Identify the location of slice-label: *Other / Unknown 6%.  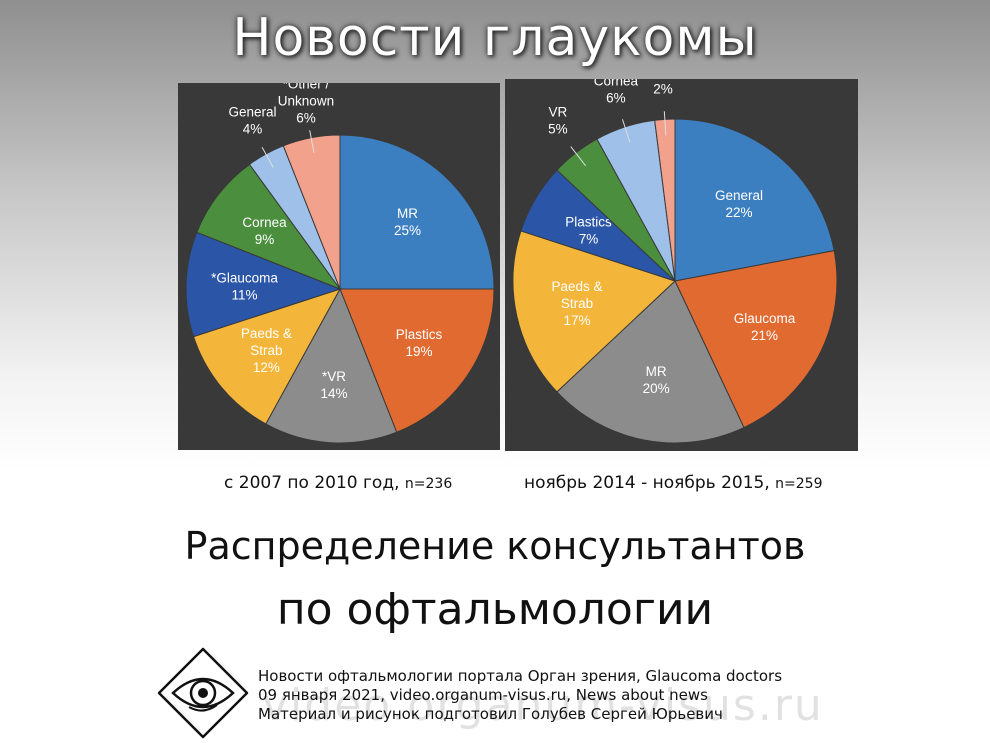
(306, 104).